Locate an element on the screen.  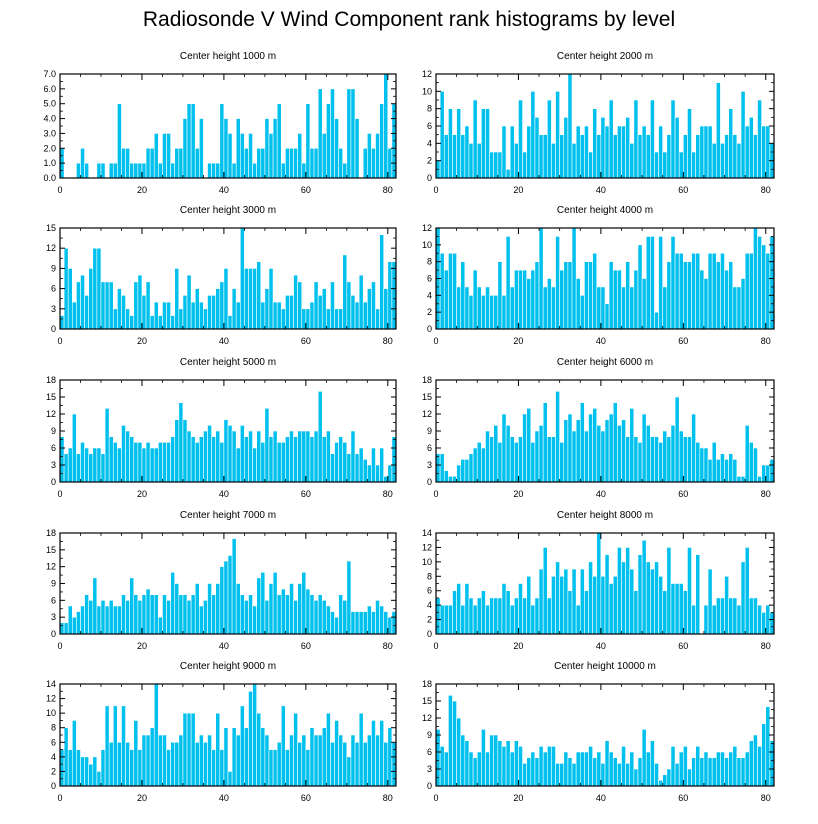
y-tick-label: 2 is located at coordinates (429, 161).